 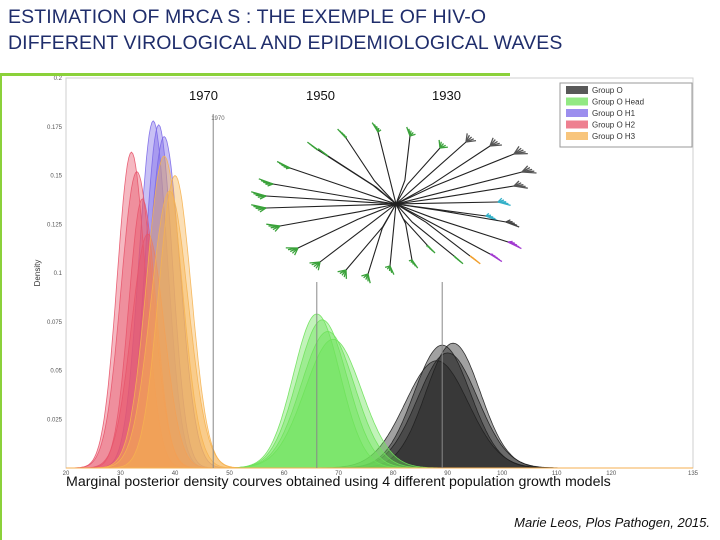 What do you see at coordinates (229, 473) in the screenshot?
I see `x-tick-label: 50` at bounding box center [229, 473].